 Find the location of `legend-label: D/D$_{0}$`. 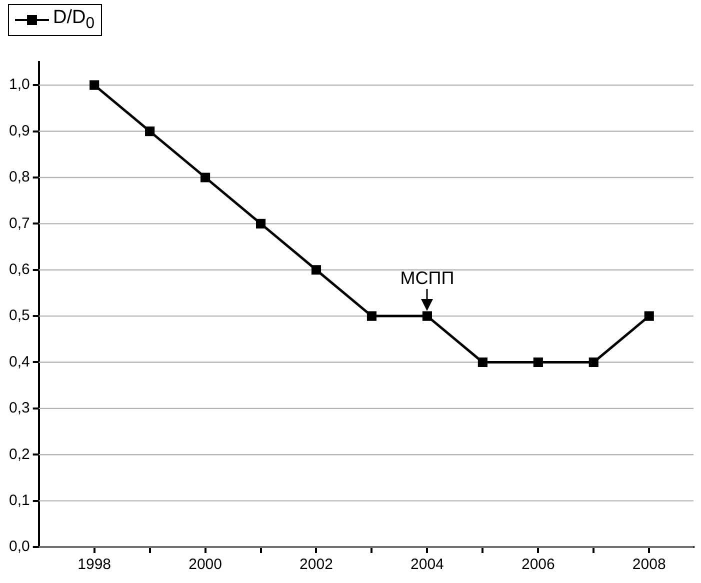

legend-label: D/D$_{0}$ is located at coordinates (74, 20).